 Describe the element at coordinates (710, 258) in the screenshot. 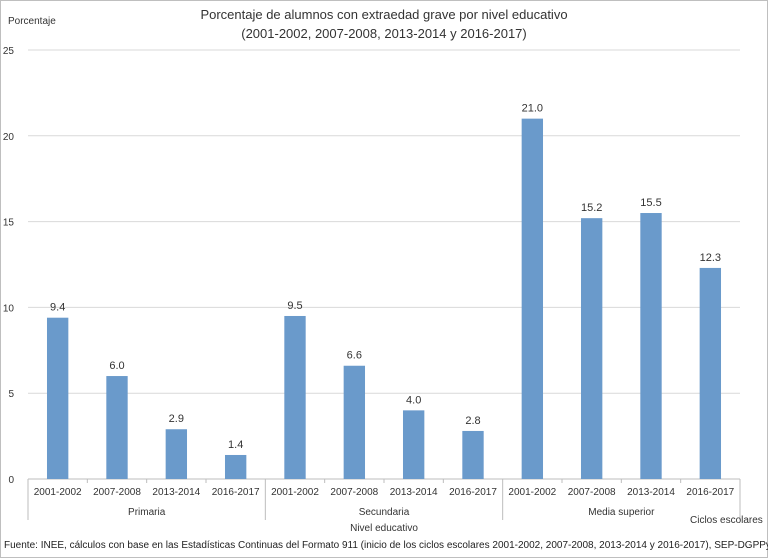

I see `data-label: 12.3` at that location.